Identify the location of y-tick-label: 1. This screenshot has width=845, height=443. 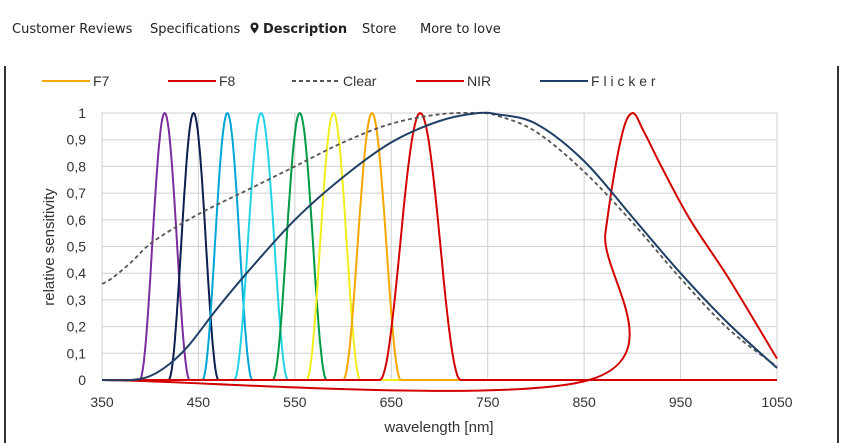
(82, 113).